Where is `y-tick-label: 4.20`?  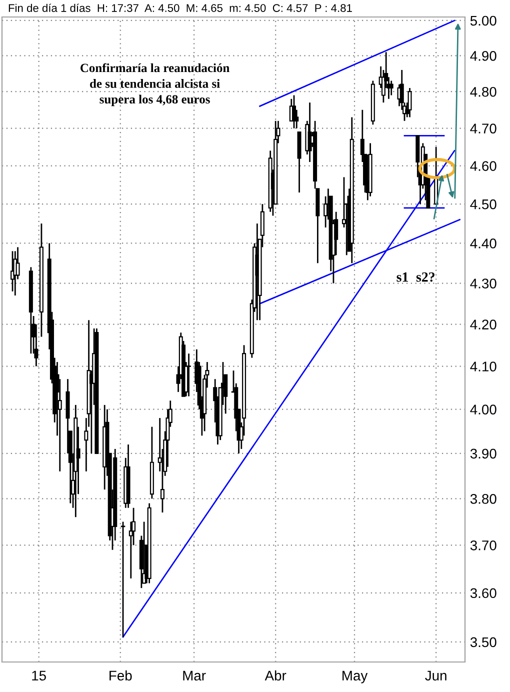 y-tick-label: 4.20 is located at coordinates (483, 325).